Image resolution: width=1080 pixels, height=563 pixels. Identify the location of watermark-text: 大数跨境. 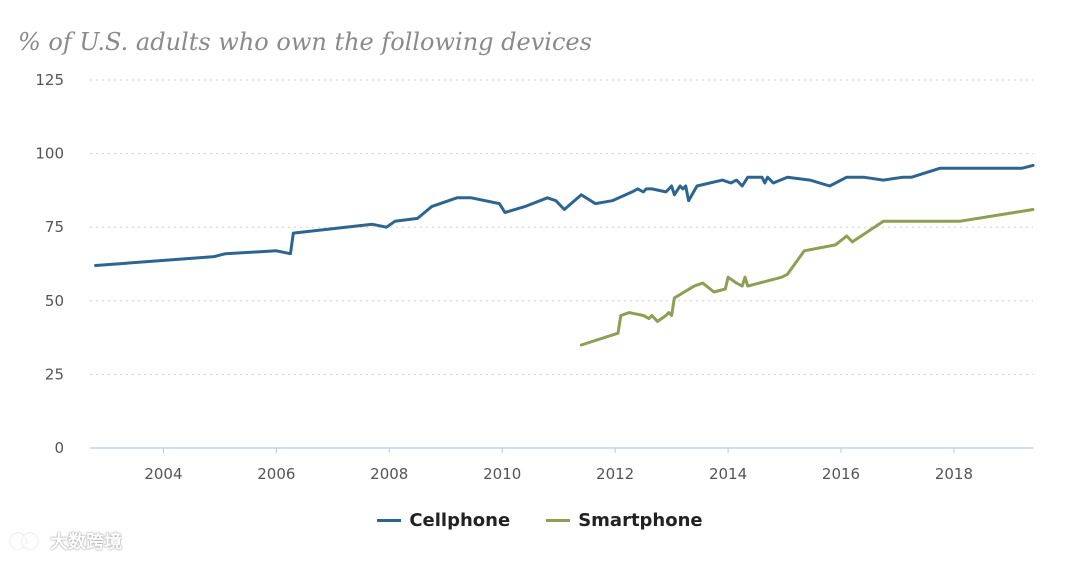
(86, 542).